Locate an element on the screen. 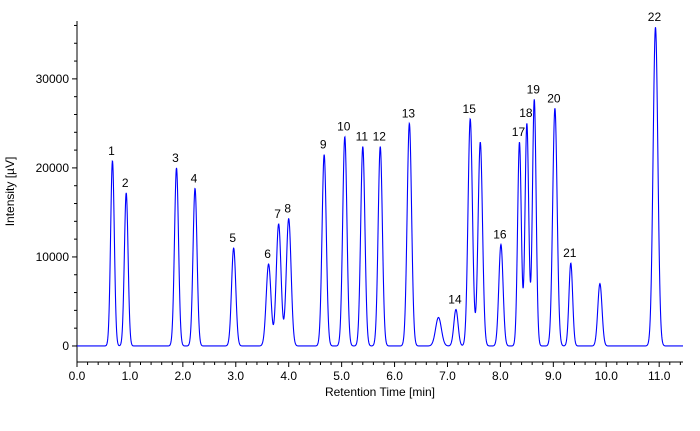 This screenshot has height=431, width=700. x-tick-label: 8.0 is located at coordinates (500, 376).